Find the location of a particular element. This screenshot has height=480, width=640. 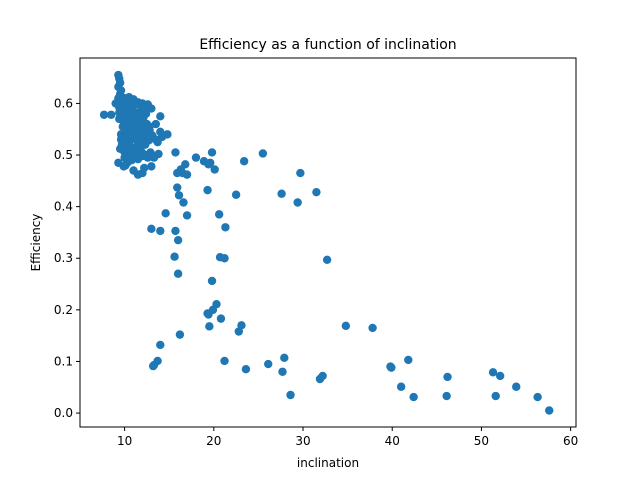

y-tick-label: 0.2 is located at coordinates (63, 310).